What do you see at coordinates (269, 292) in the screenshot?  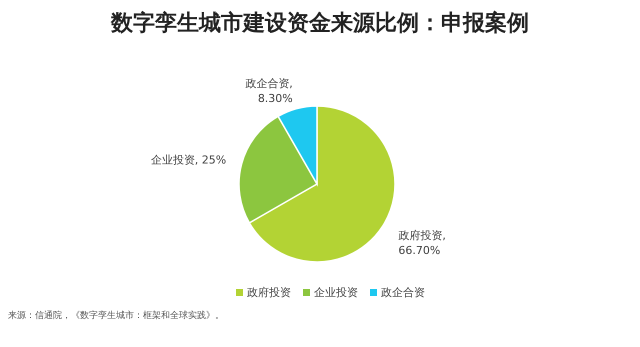 I see `legend-label: 政府投资` at bounding box center [269, 292].